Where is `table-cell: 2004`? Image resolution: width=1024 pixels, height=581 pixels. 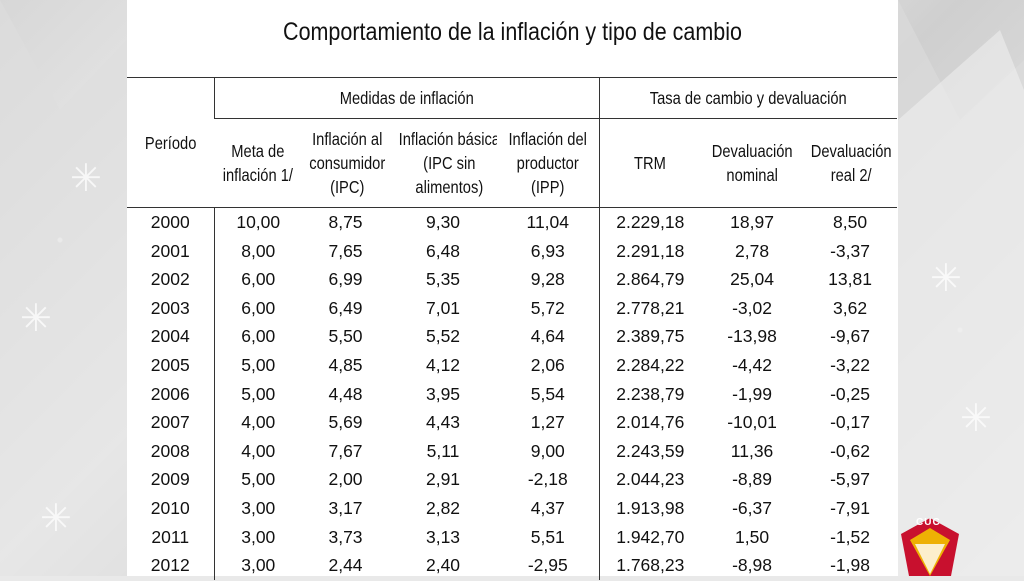 table-cell: 2004 is located at coordinates (171, 336).